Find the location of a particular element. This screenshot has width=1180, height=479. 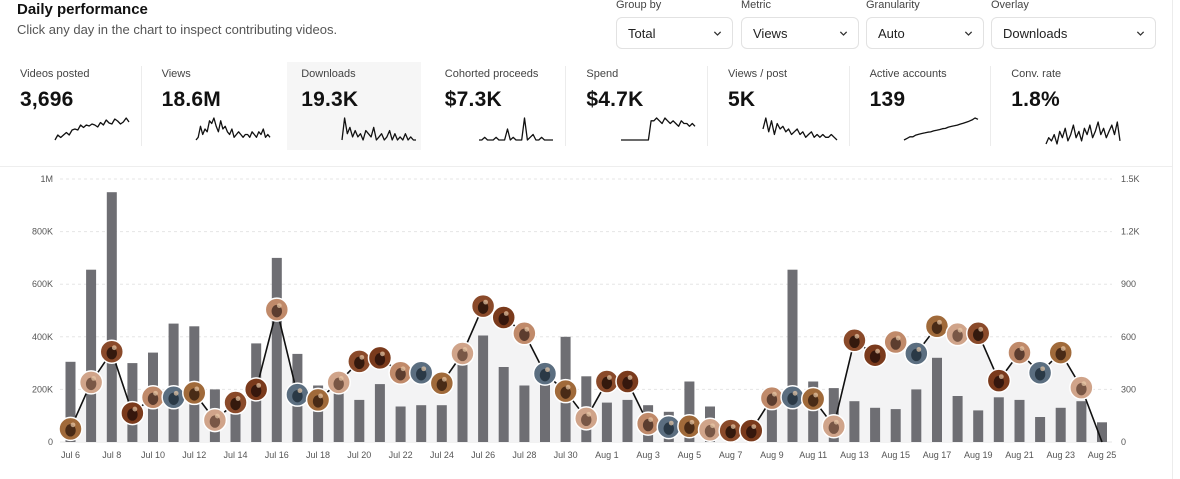

metric-select: Views is located at coordinates (800, 33).